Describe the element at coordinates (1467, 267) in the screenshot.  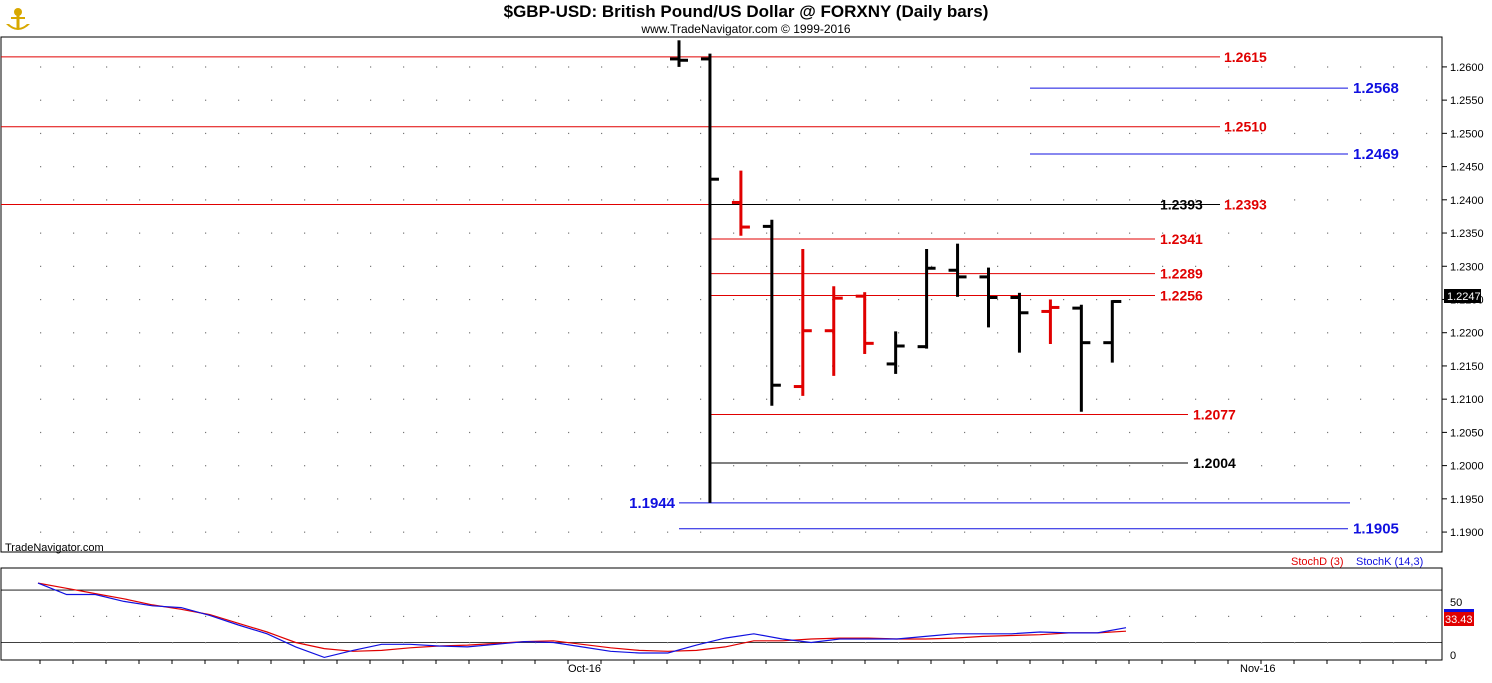
I see `y-tick-label: 1.2300` at that location.